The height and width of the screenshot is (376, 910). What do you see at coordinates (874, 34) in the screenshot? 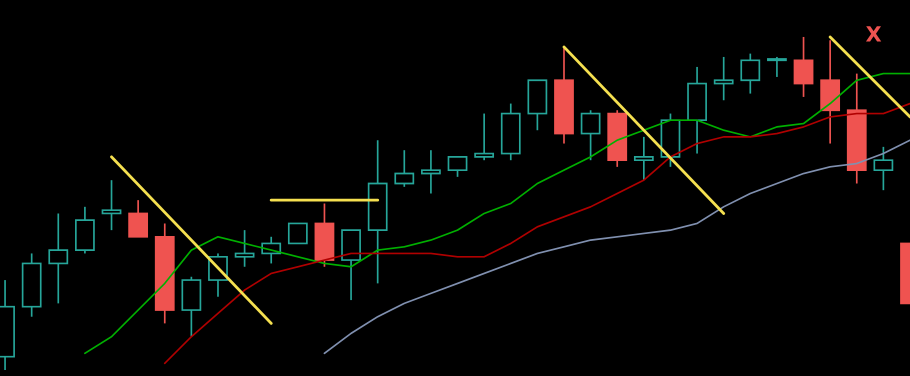
I see `annotation: X` at bounding box center [874, 34].